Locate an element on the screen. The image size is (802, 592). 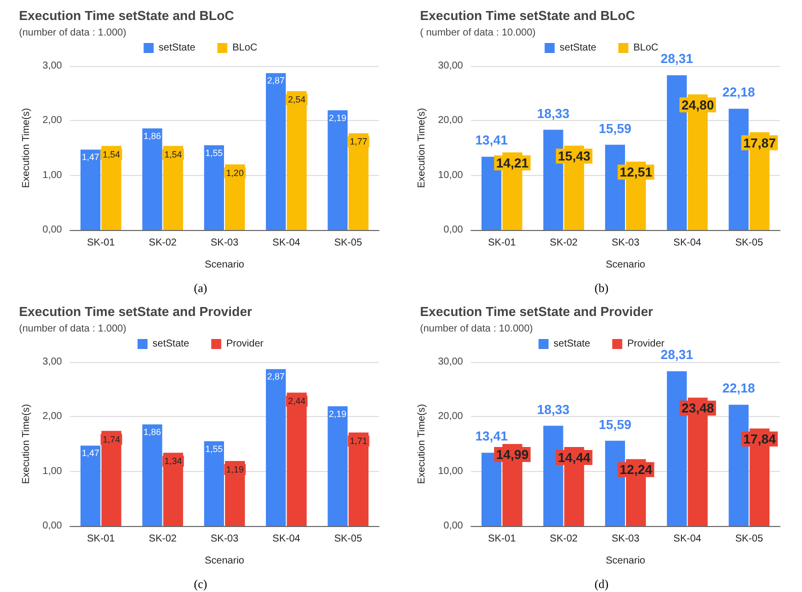
data-label: 14,21 is located at coordinates (512, 162).